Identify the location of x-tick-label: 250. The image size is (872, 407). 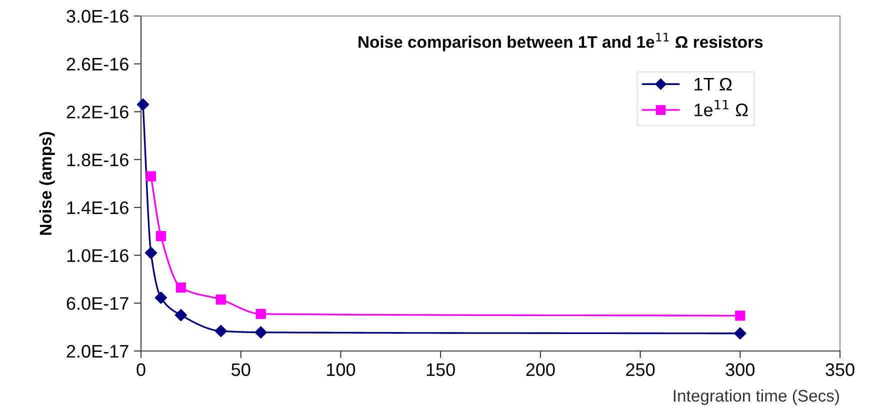
(640, 369).